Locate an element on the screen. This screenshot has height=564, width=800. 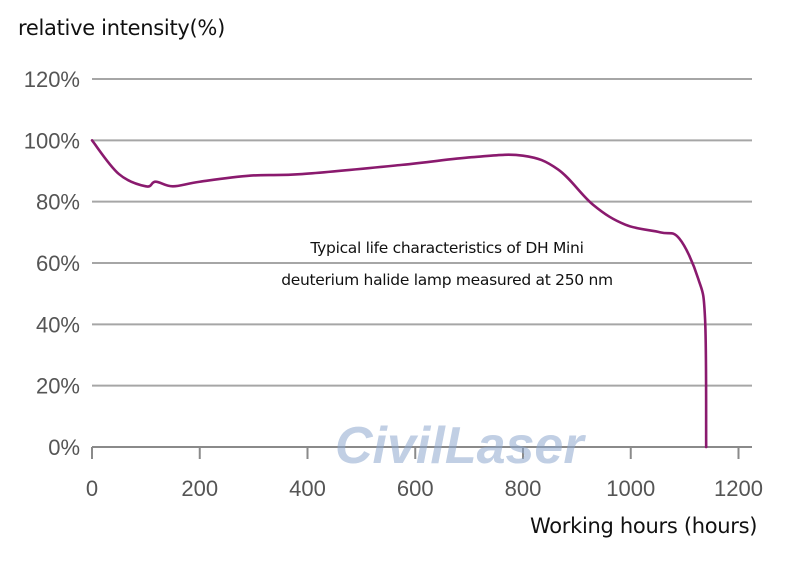
x-tick-label: 200 is located at coordinates (199, 488).